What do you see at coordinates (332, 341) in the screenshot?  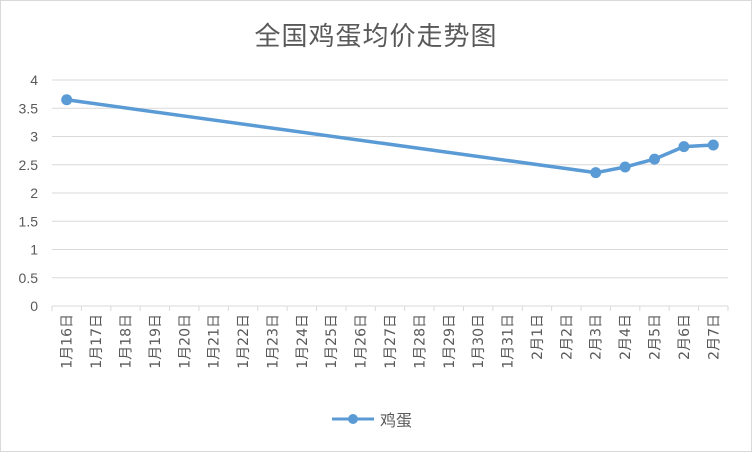 I see `x-tick-label: 1月25日` at bounding box center [332, 341].